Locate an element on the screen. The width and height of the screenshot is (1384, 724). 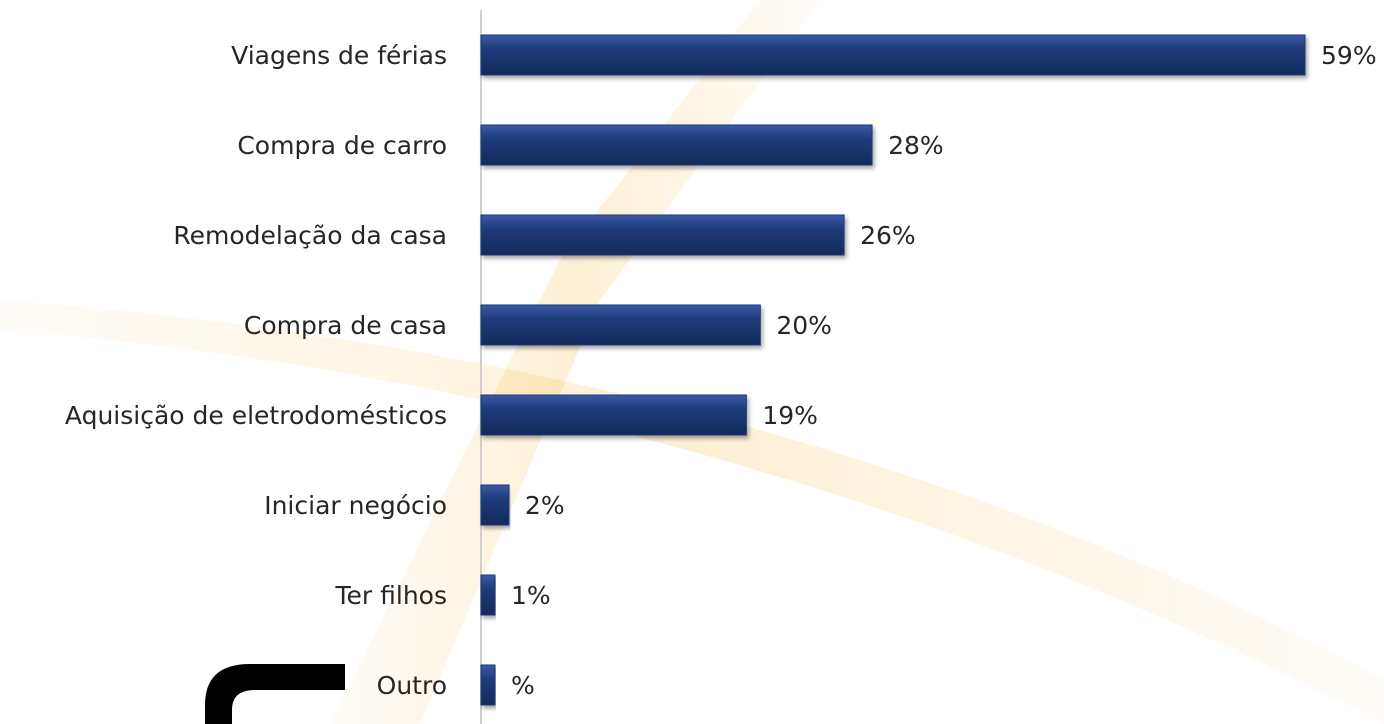
y-tick-label: Compra de casa is located at coordinates (345, 325).